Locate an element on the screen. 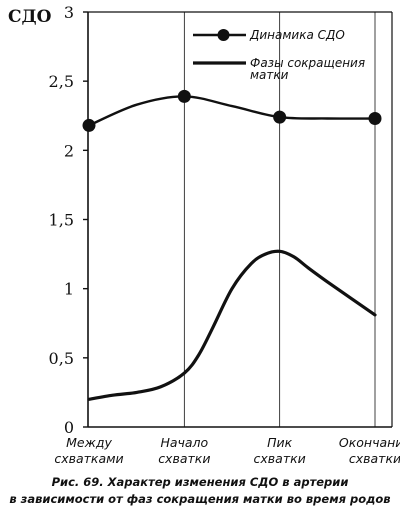 This screenshot has width=400, height=518. y-tick-label: 3 is located at coordinates (69, 12).